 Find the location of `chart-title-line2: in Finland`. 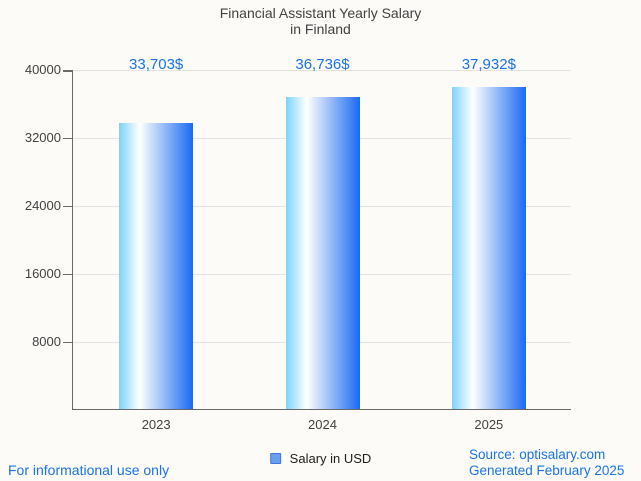

chart-title-line2: in Finland is located at coordinates (320, 29).